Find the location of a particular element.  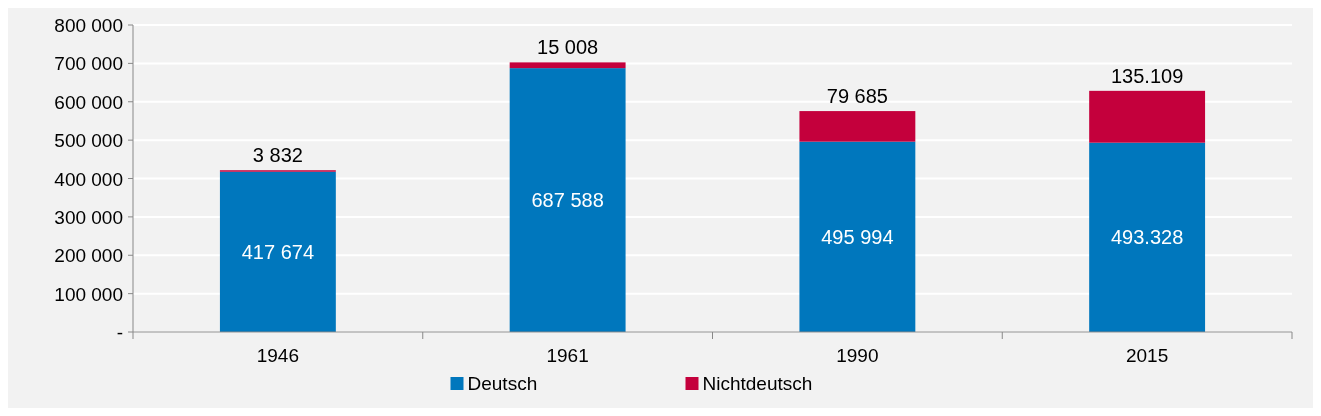

x-tick-label: 1961 is located at coordinates (567, 355).